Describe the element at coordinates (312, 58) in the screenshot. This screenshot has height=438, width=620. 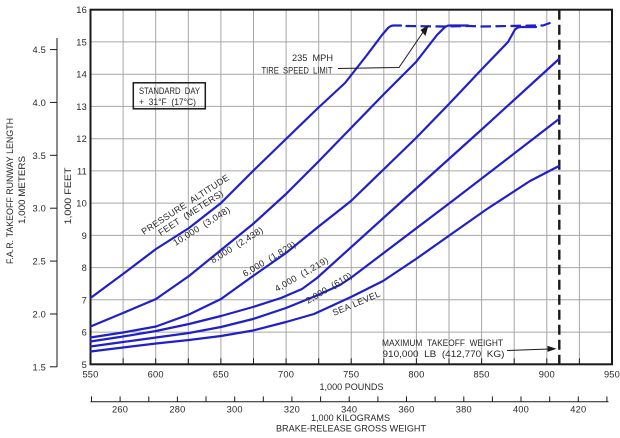
I see `svg-text: 235 MPH` at that location.